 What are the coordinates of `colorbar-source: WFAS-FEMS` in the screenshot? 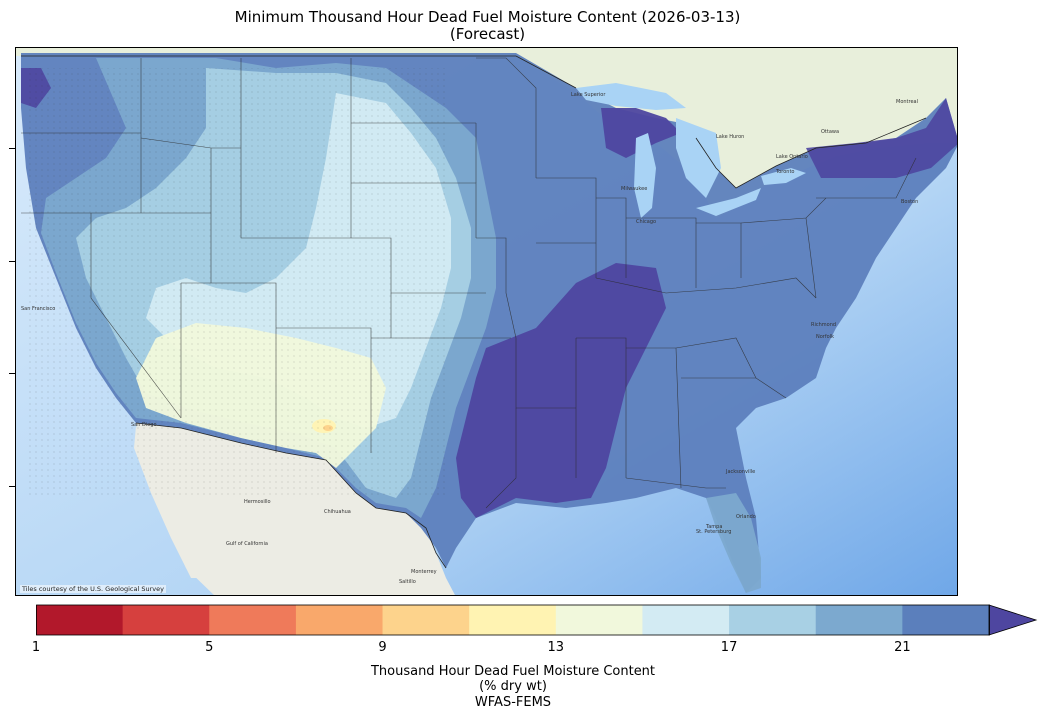 It's located at (513, 702).